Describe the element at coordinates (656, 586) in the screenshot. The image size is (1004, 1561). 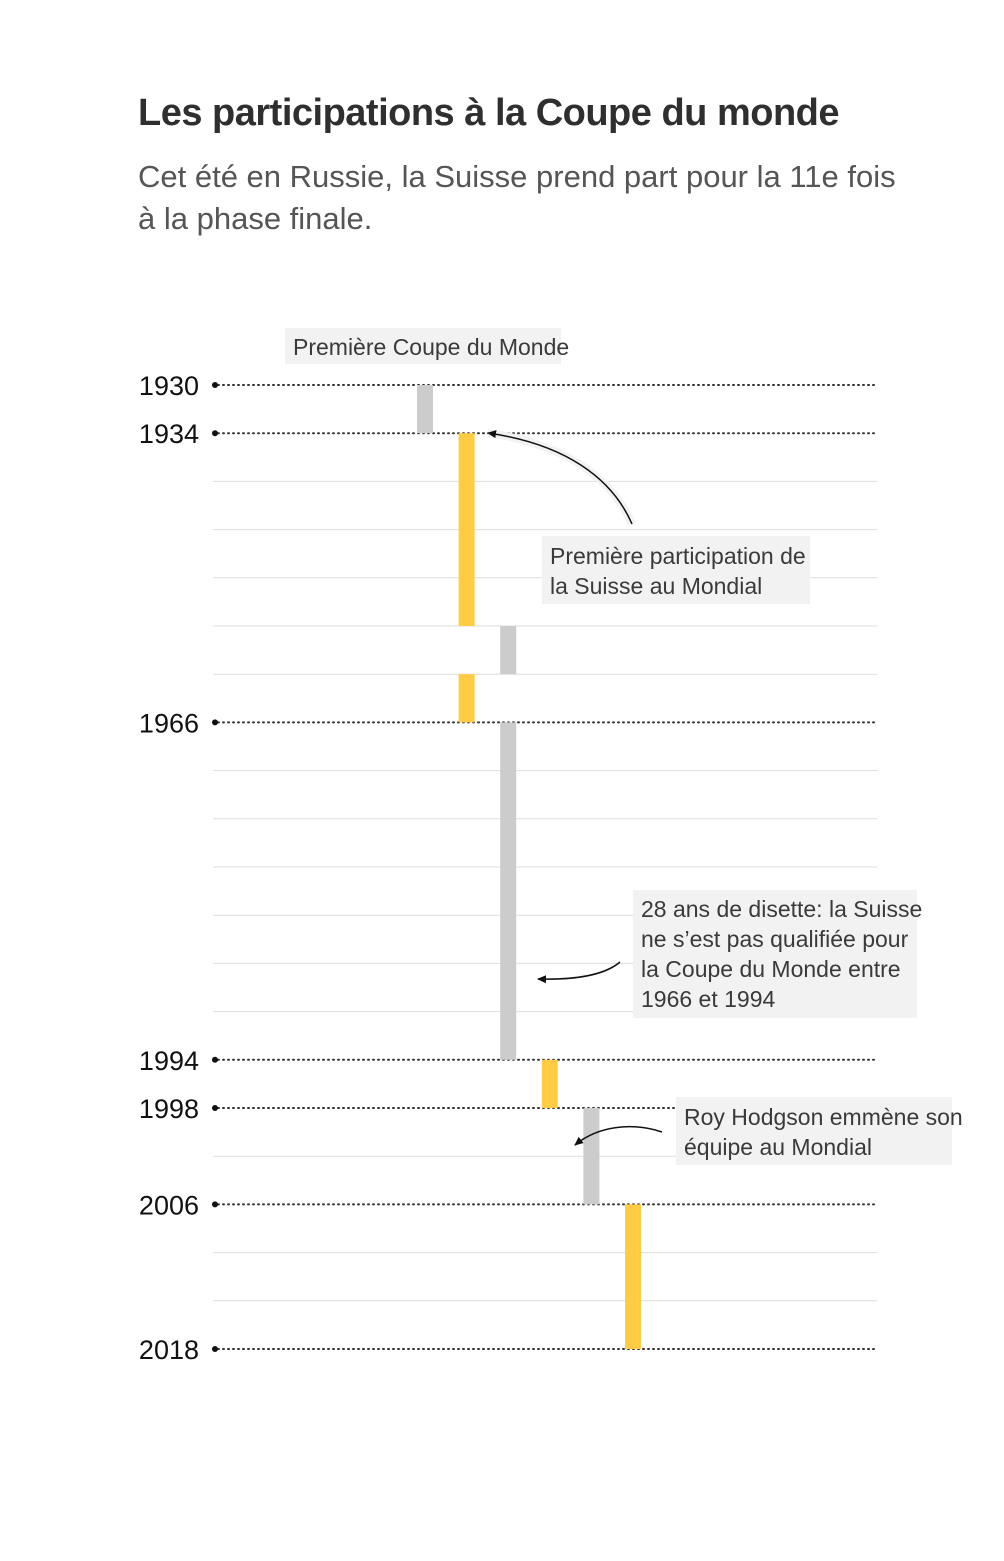
I see `annotation-first-participation-line-2: la Suisse au Mondial` at that location.